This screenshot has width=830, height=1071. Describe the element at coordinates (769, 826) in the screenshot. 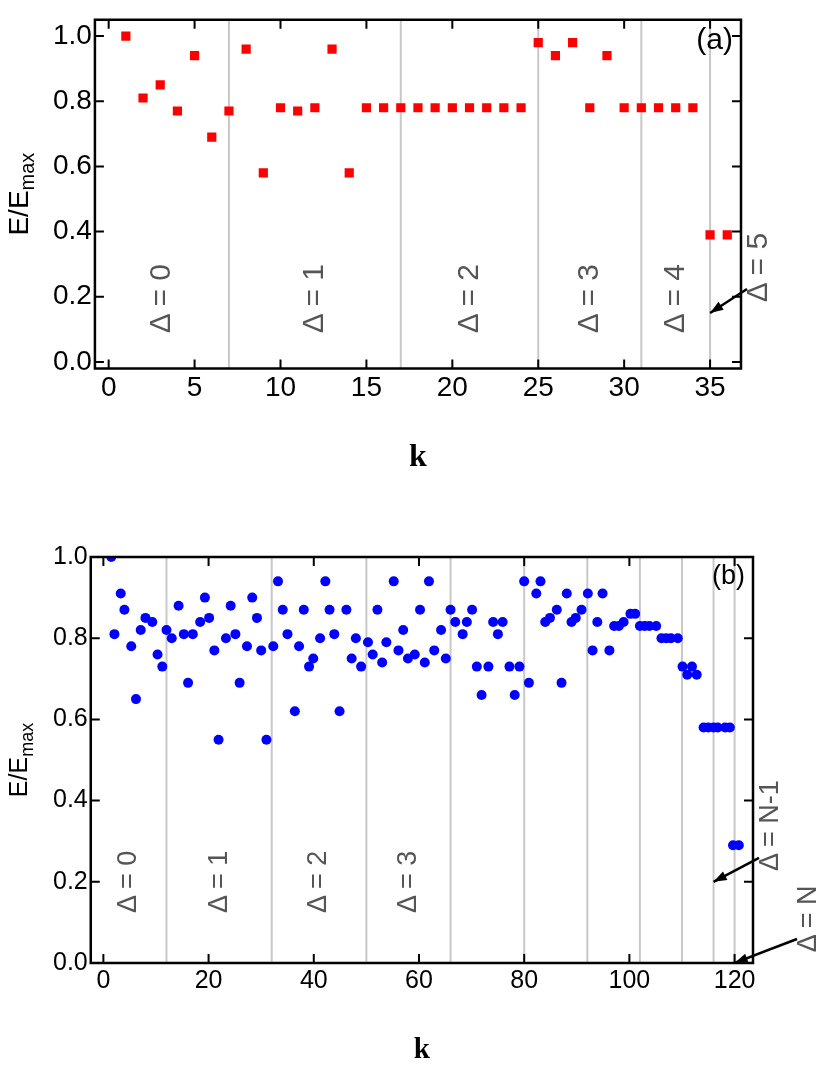

I see `annotation: Δ = N-1` at that location.